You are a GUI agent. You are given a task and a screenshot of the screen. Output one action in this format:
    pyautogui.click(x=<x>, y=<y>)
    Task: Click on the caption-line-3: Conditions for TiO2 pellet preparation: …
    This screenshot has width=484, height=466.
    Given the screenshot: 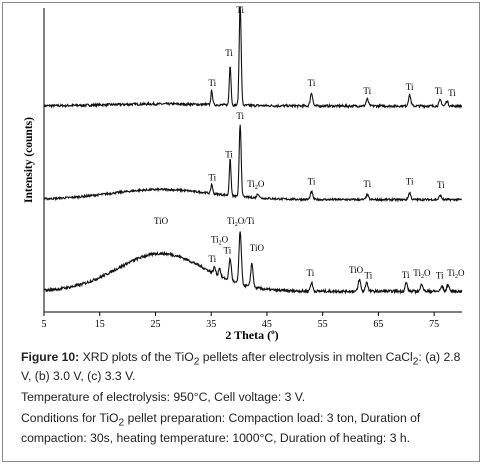 What is the action you would take?
    pyautogui.click(x=244, y=428)
    